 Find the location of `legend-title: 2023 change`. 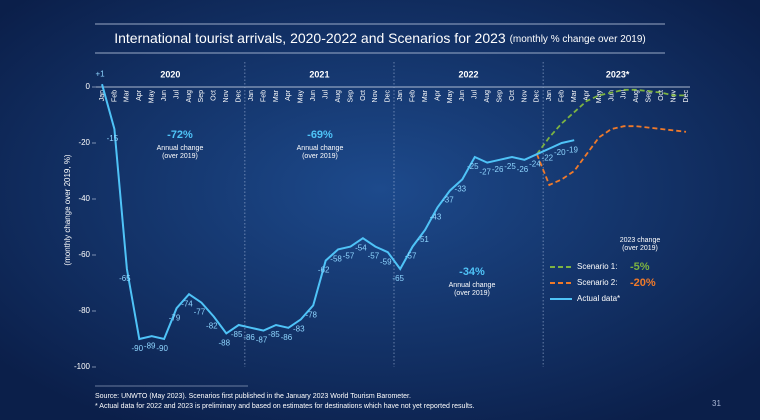

legend-title: 2023 change is located at coordinates (640, 240).